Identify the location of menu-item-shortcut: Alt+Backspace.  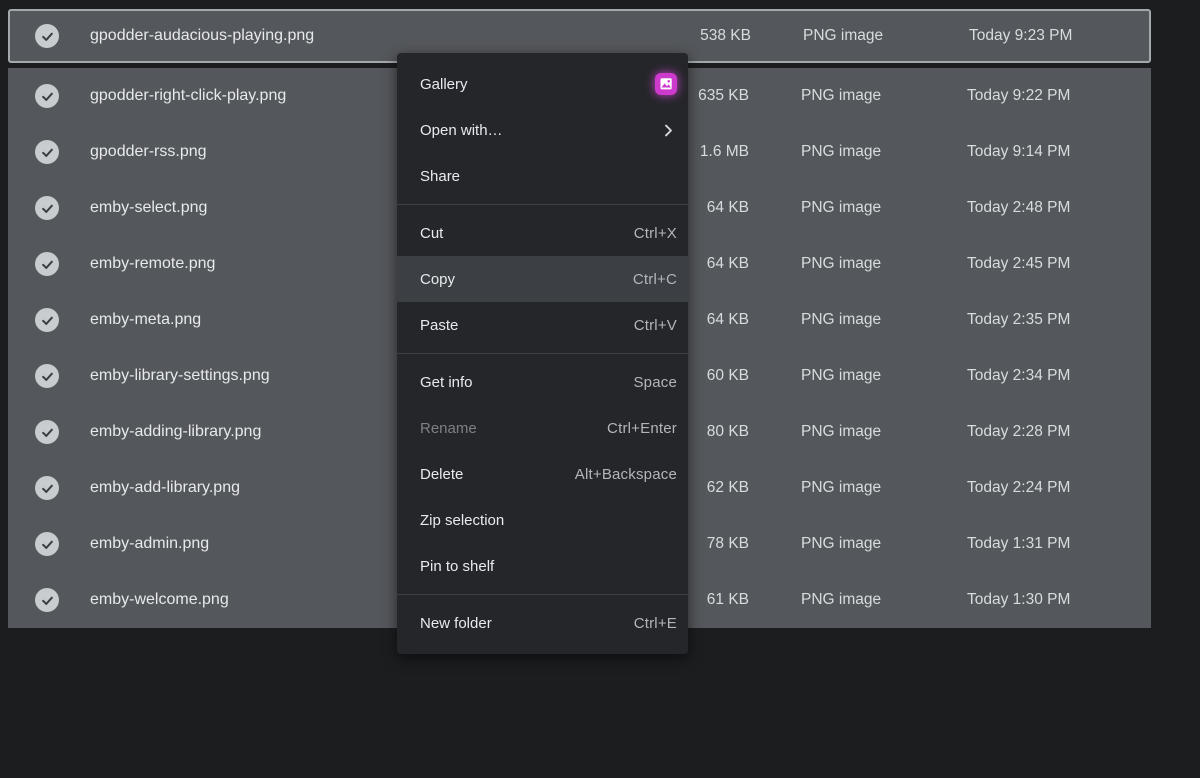
(625, 474).